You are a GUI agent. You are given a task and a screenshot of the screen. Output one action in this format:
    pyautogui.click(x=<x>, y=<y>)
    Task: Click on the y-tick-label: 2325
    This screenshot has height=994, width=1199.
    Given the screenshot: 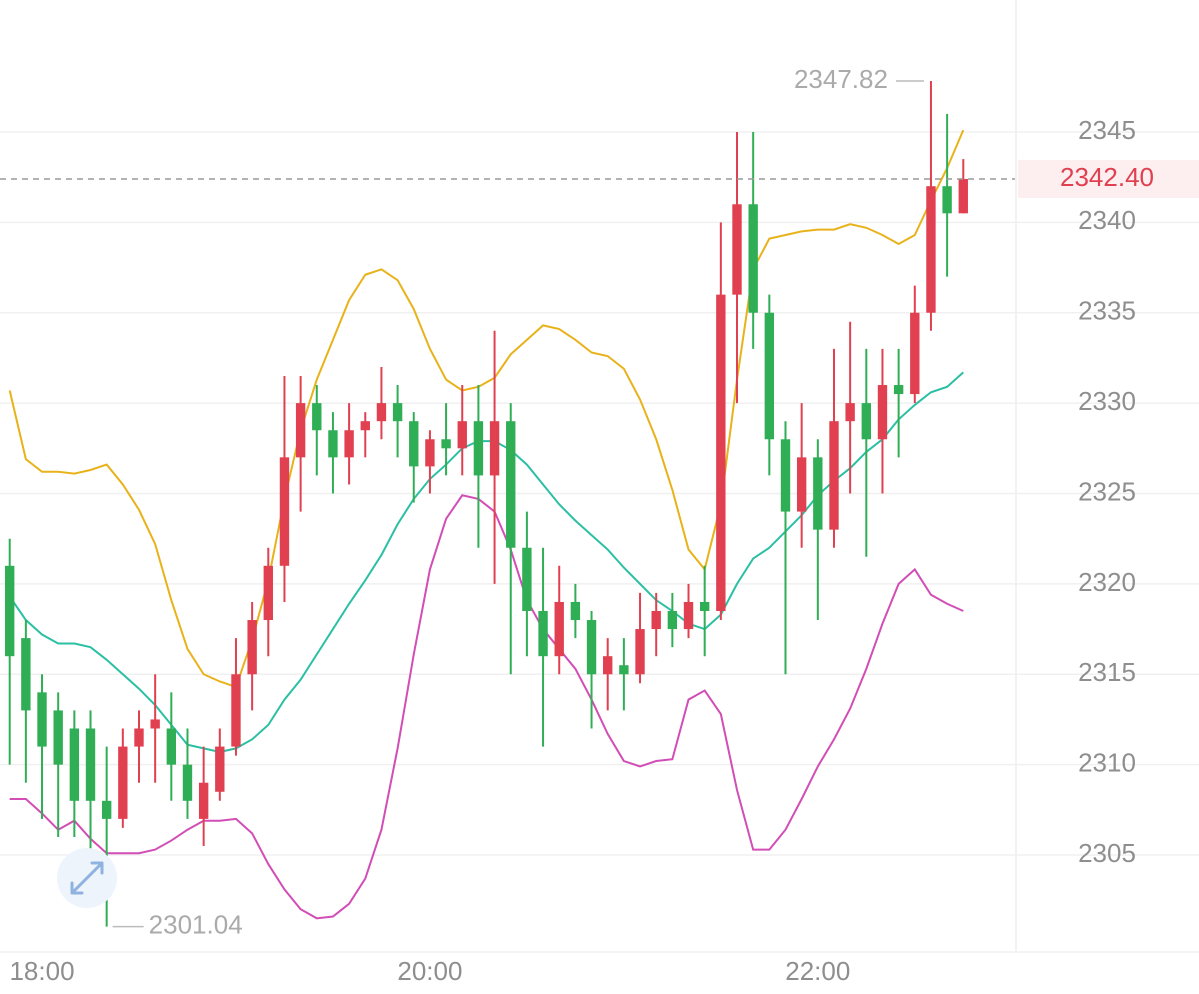 What is the action you would take?
    pyautogui.click(x=1107, y=491)
    